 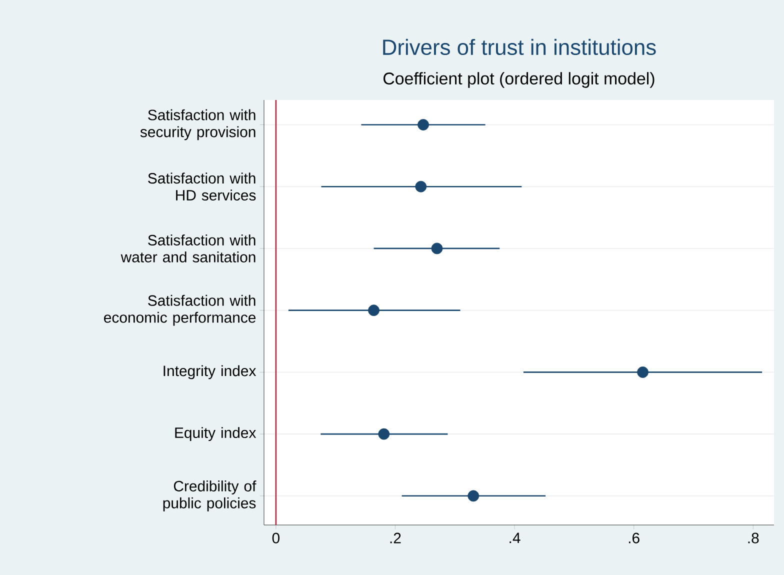 What do you see at coordinates (519, 80) in the screenshot?
I see `chart-subtitle: Coefficient plot (ordered logit model)` at bounding box center [519, 80].